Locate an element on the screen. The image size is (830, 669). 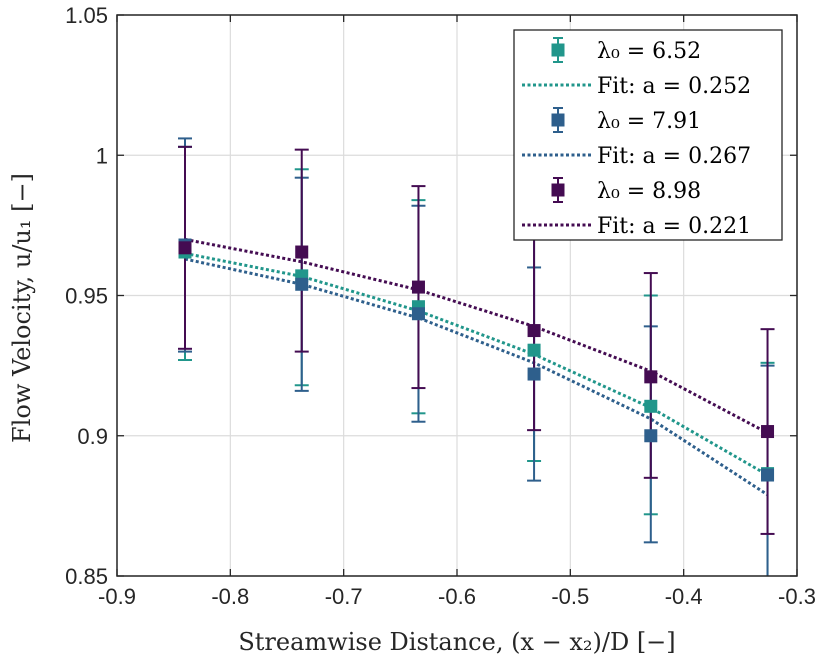
x-axis-label: Streamwise Distance, (x − x₂)/D [−] is located at coordinates (456, 642).